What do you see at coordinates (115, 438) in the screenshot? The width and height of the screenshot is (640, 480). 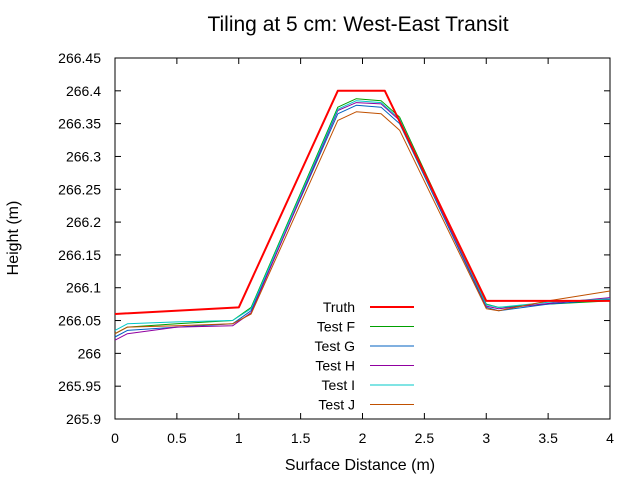 I see `x-tick-label: 0` at bounding box center [115, 438].